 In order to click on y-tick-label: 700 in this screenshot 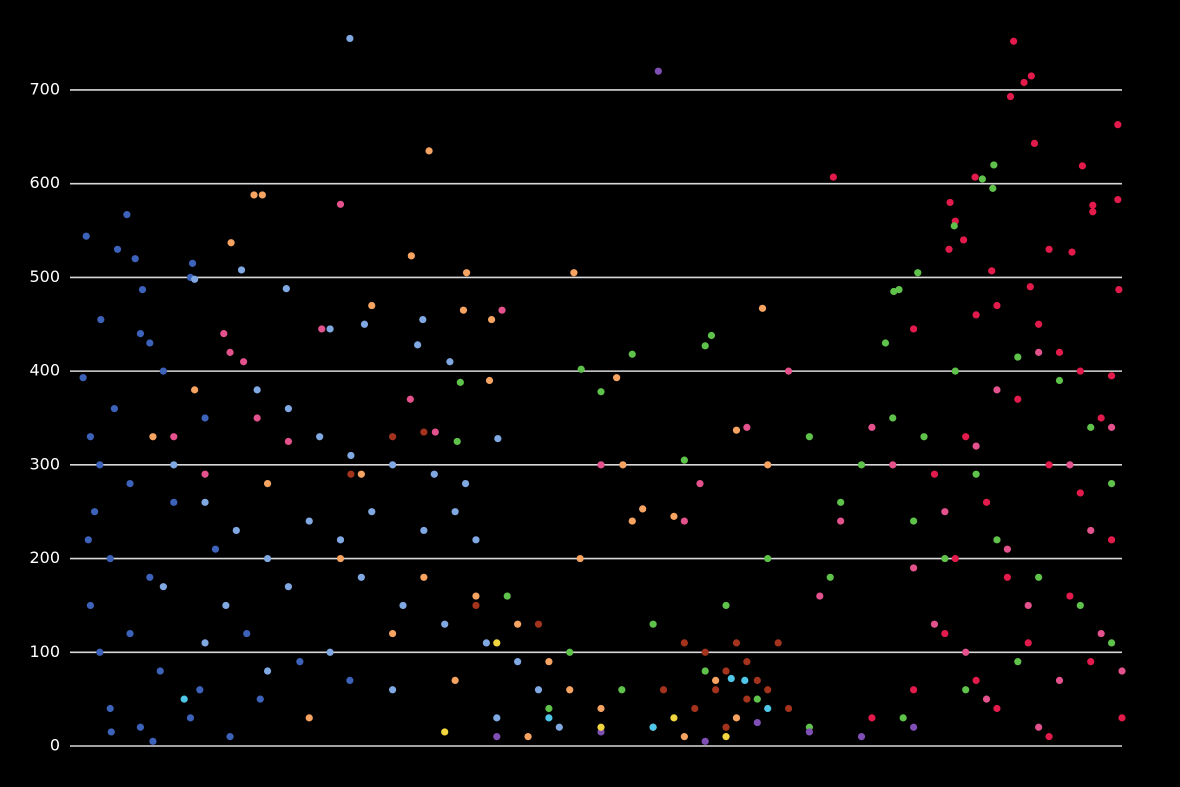, I will do `click(44, 88)`.